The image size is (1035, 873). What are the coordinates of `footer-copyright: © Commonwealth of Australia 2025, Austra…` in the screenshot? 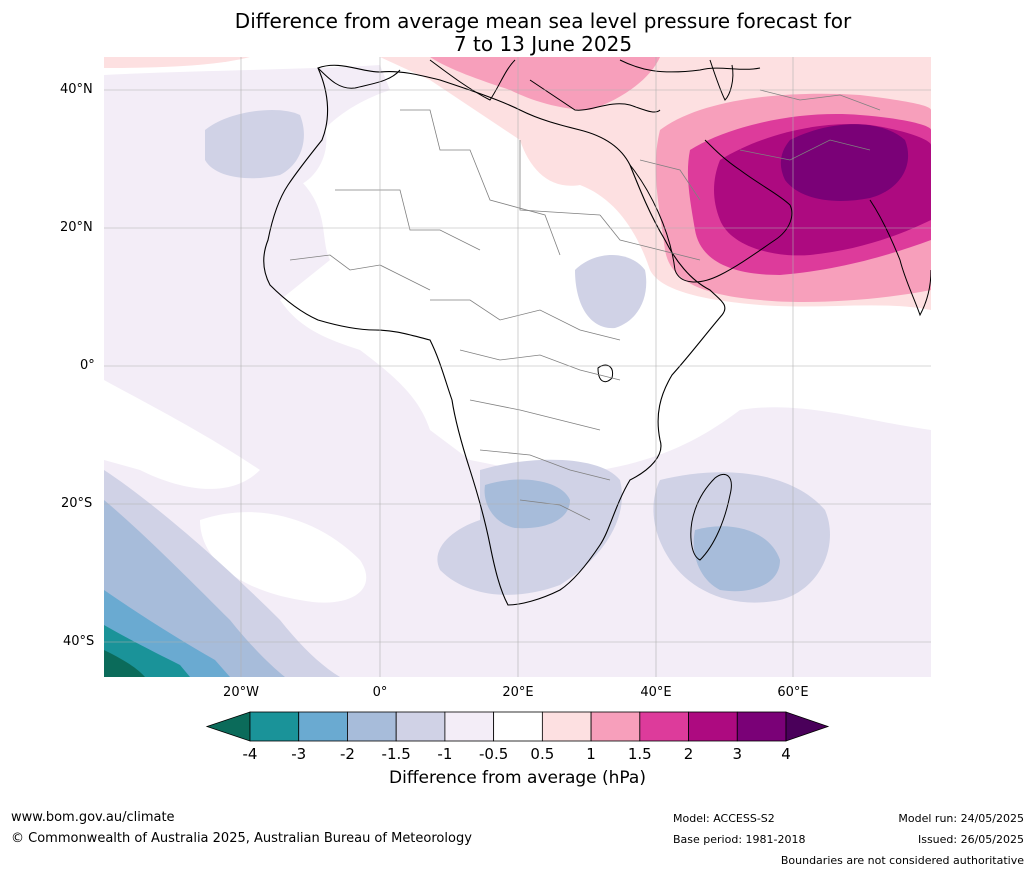 It's located at (241, 838).